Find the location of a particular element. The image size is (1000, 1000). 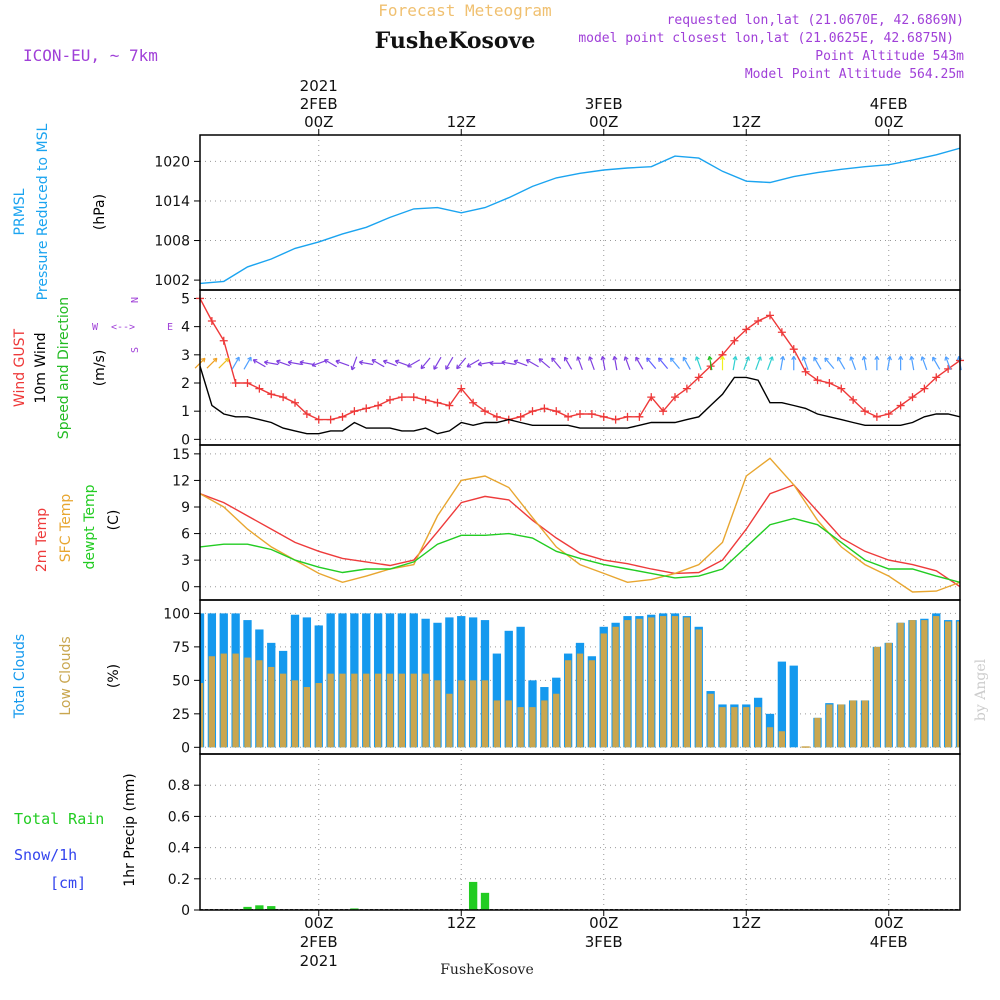

compass-h-arrow: <--> is located at coordinates (123, 327).